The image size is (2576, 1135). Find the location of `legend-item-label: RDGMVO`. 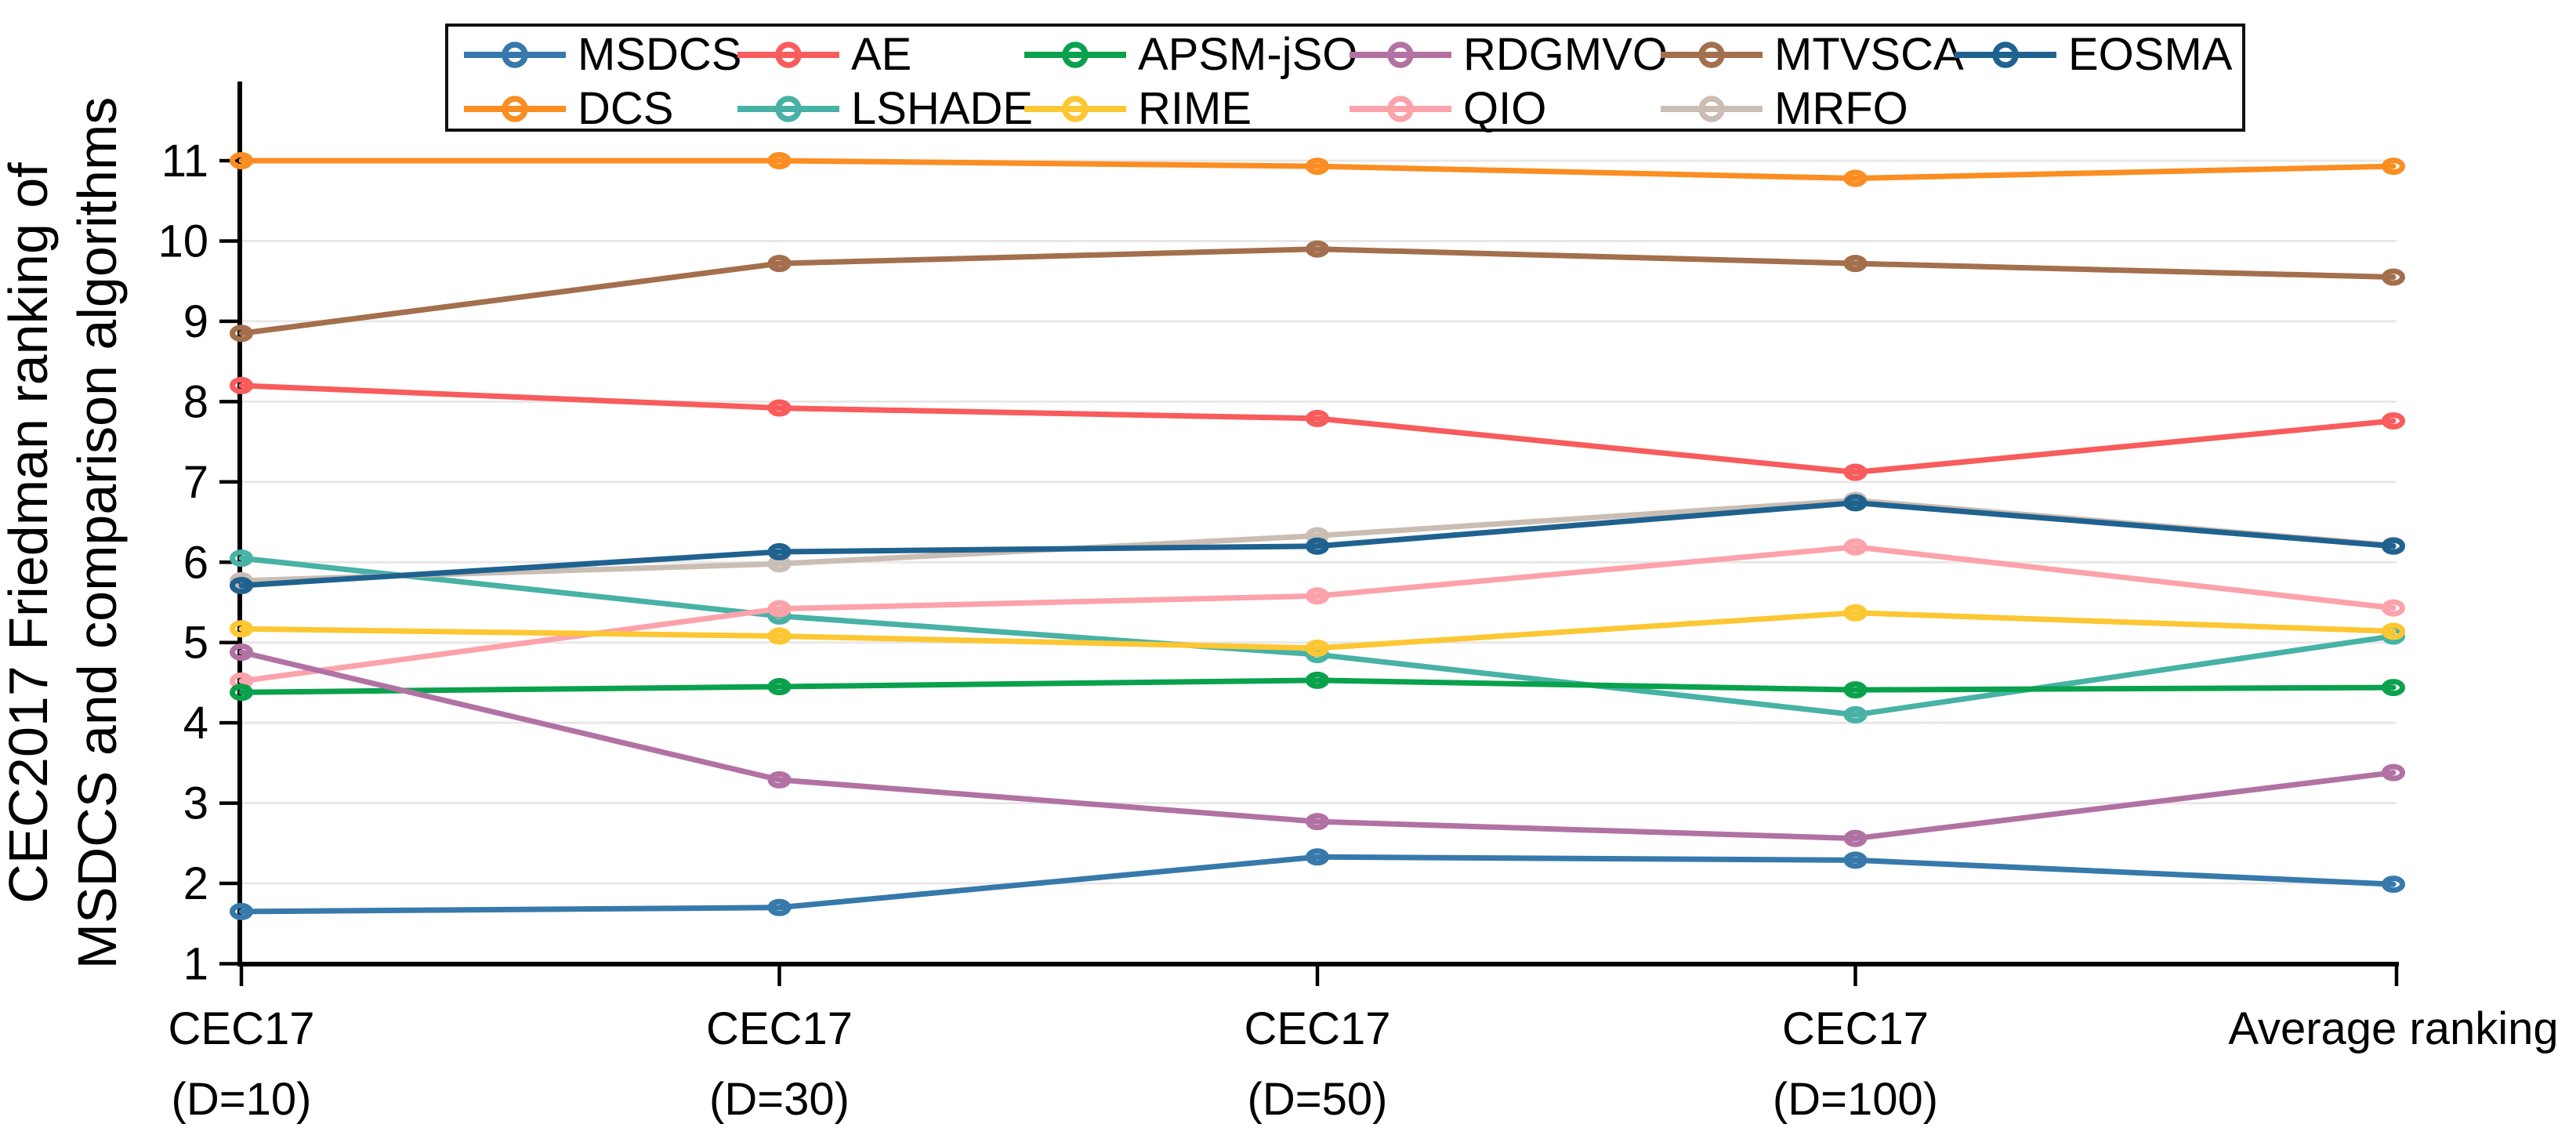

legend-item-label: RDGMVO is located at coordinates (1565, 54).